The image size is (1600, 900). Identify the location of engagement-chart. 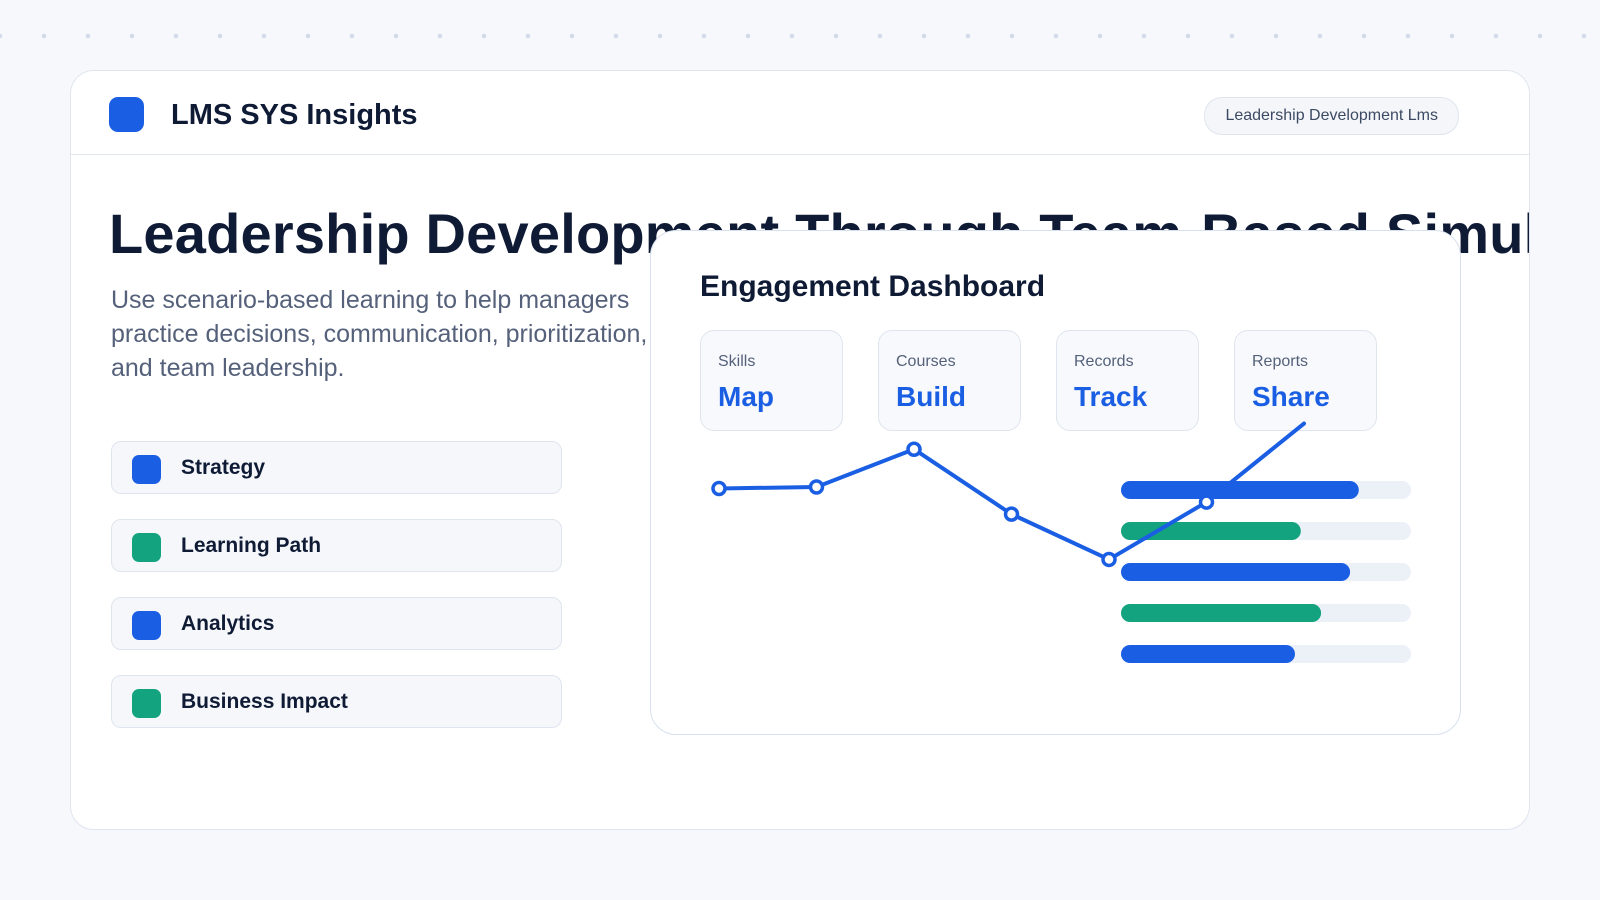
(1061, 542).